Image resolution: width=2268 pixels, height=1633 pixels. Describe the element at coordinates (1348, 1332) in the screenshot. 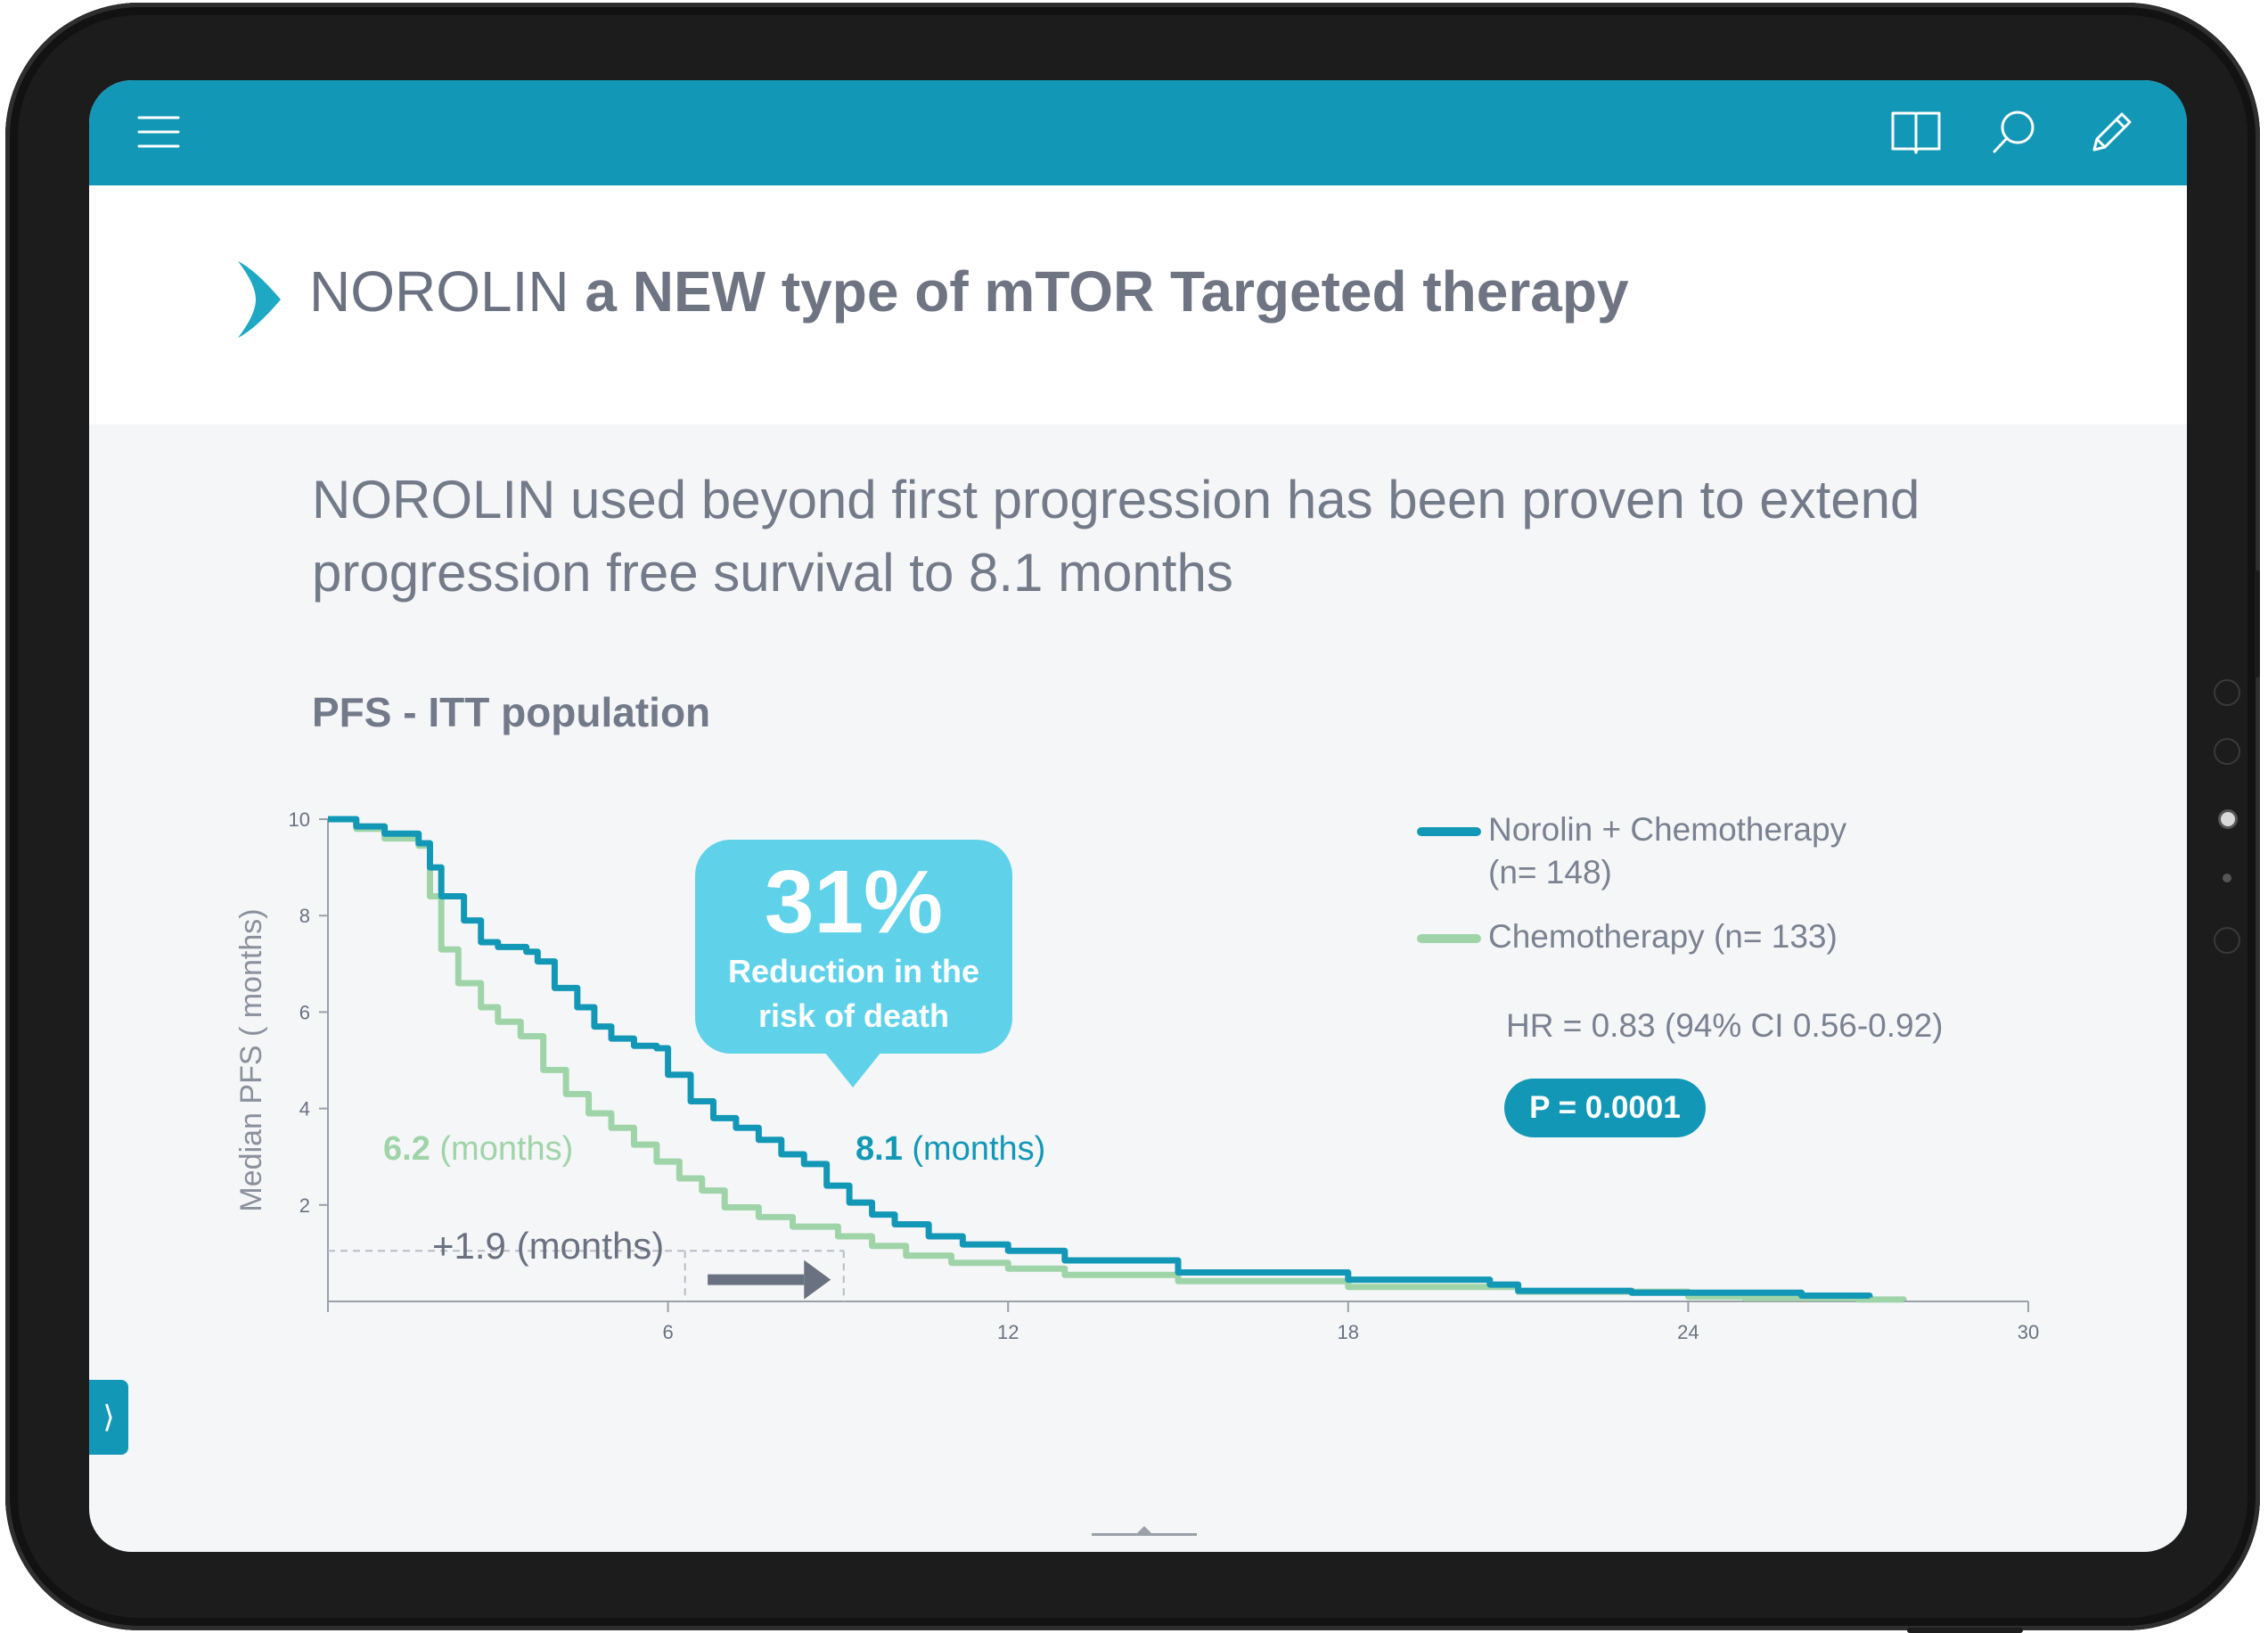

I see `x-tick-label: 18` at that location.